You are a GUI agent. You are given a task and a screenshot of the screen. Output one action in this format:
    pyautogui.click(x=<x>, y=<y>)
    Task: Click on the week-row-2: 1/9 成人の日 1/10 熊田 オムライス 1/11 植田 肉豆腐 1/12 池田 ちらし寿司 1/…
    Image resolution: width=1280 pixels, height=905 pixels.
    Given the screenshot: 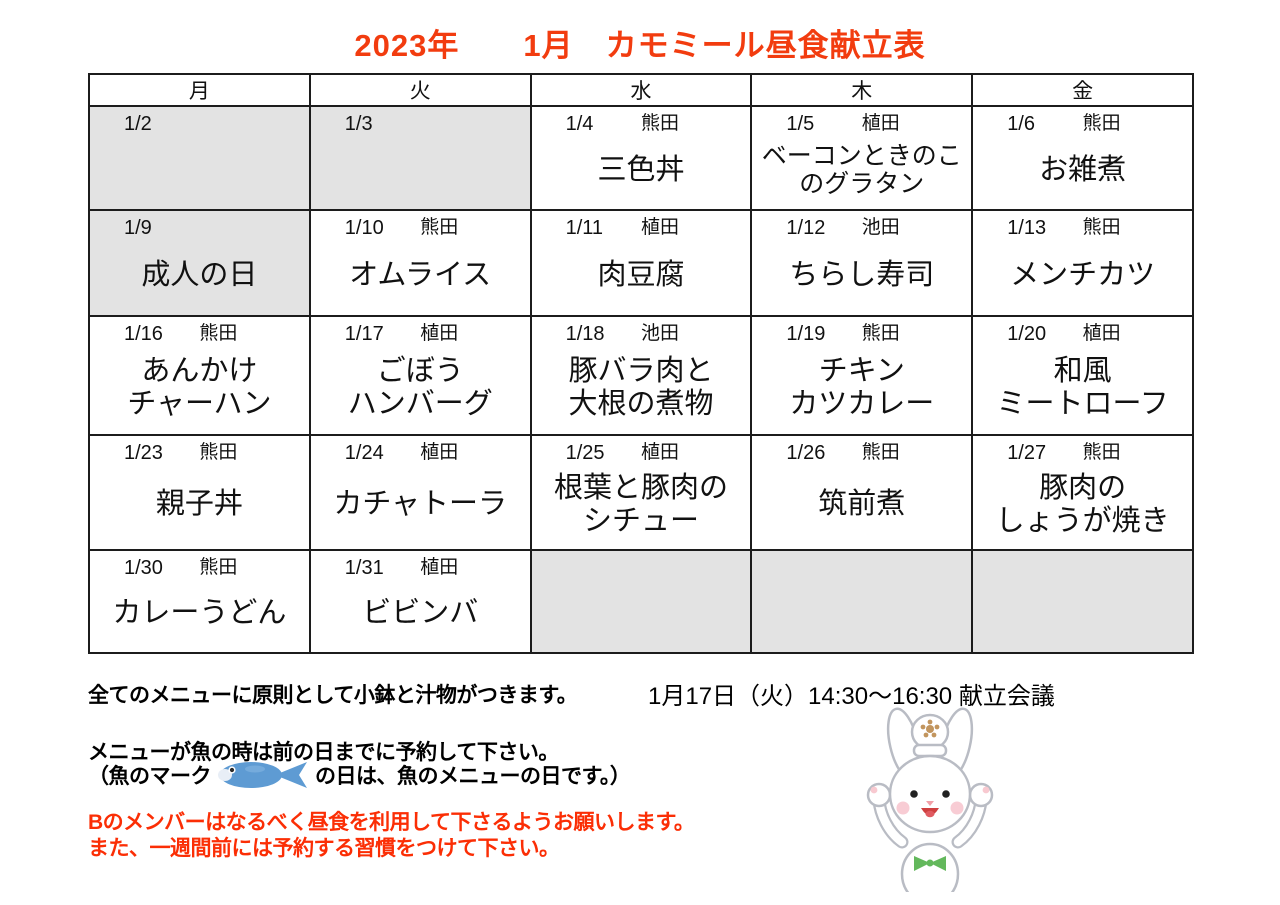 What is the action you would take?
    pyautogui.click(x=641, y=263)
    